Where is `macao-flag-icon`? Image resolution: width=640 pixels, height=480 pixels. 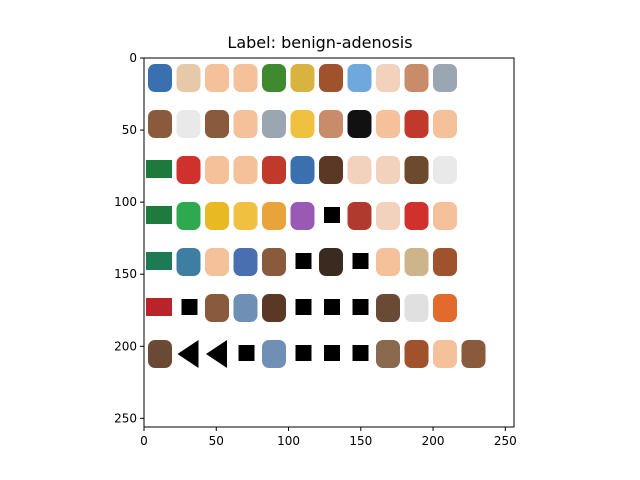
macao-flag-icon is located at coordinates (159, 261).